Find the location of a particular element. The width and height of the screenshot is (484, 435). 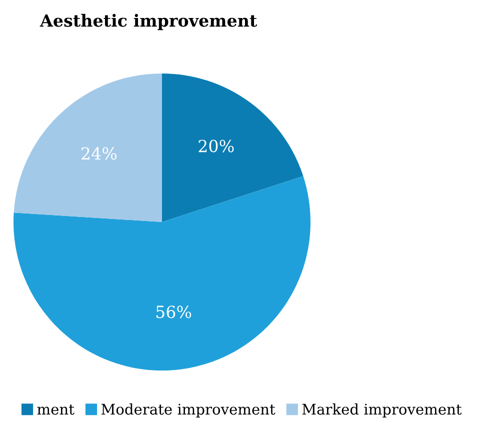

data-label: 24% is located at coordinates (99, 153).